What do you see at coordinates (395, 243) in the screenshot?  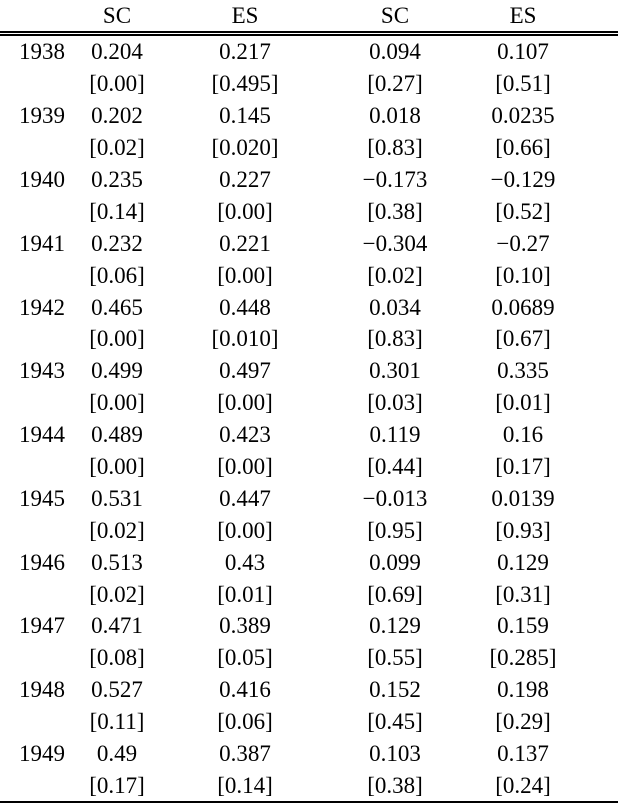 I see `estimate-value: −0.304` at bounding box center [395, 243].